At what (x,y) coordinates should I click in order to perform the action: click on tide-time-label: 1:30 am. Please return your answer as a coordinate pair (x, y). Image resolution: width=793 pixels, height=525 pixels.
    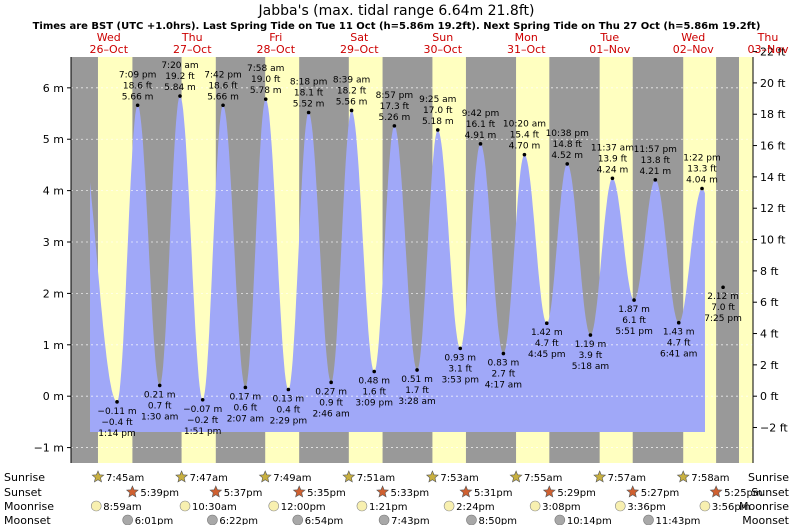
    Looking at the image, I should click on (159, 417).